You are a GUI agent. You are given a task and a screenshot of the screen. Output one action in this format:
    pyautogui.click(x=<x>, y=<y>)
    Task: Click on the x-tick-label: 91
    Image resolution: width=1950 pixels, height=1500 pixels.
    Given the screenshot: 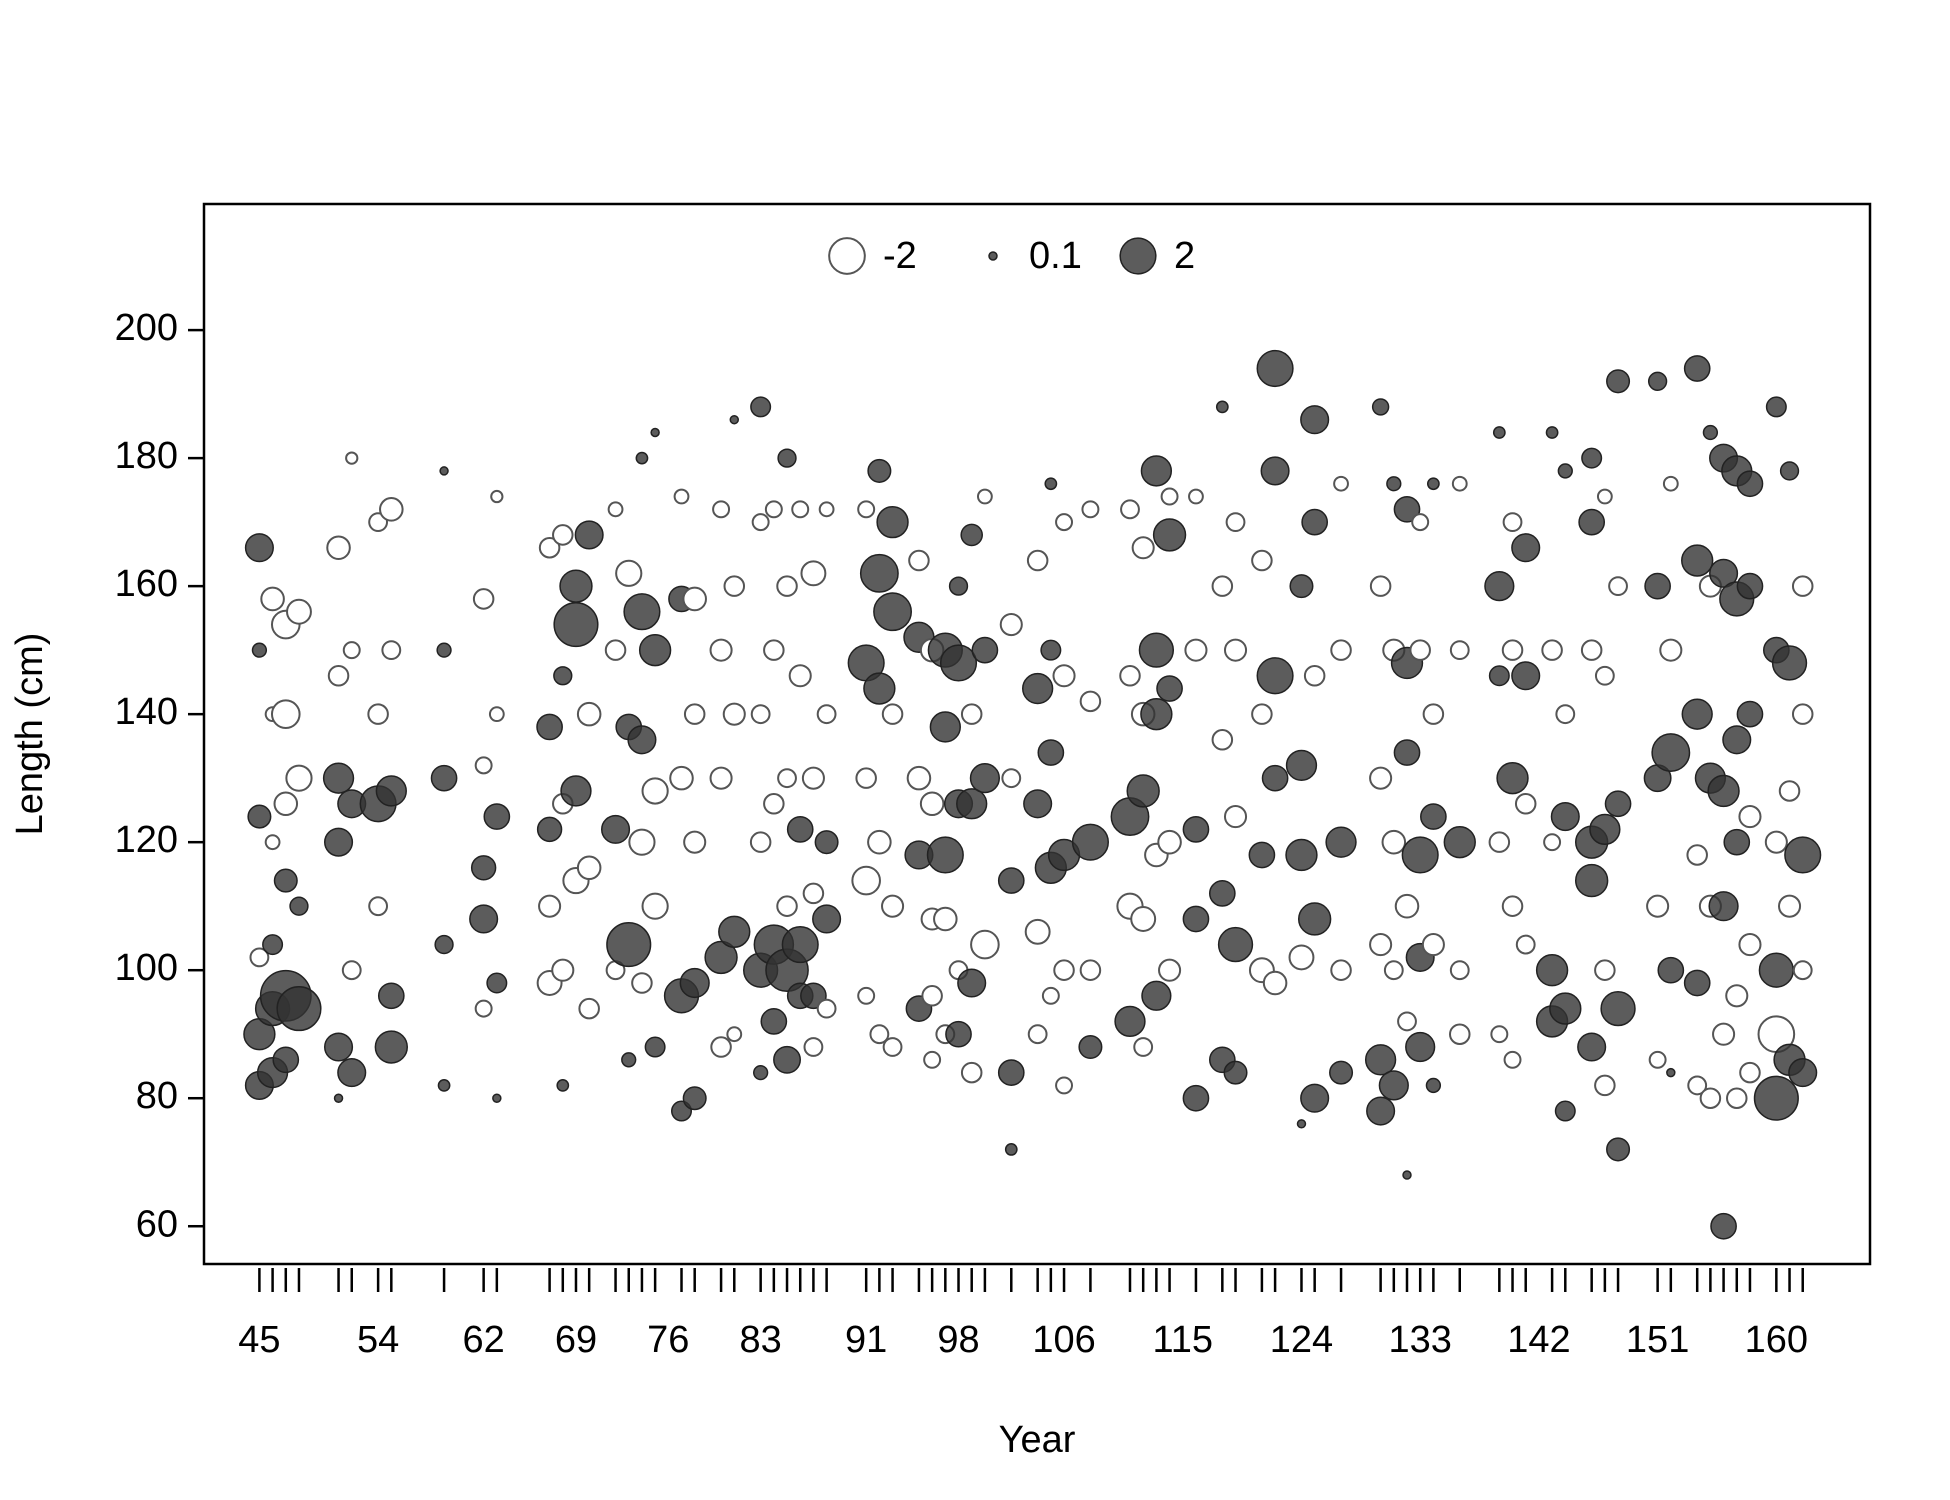 What is the action you would take?
    pyautogui.click(x=866, y=1340)
    